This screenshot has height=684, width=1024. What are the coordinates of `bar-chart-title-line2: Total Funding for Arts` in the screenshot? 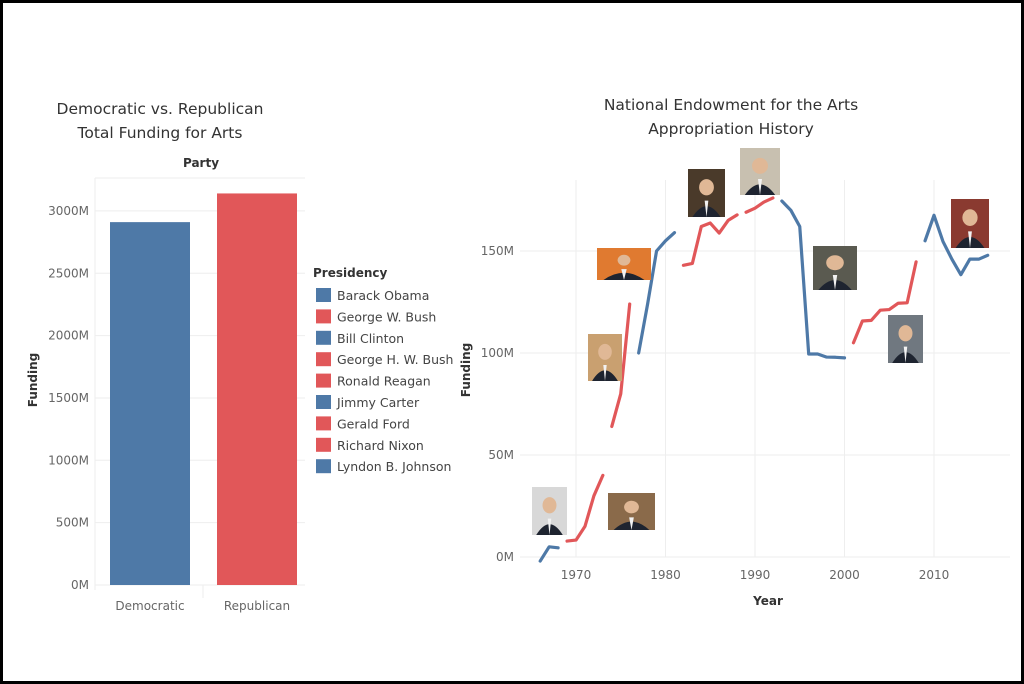 It's located at (160, 133).